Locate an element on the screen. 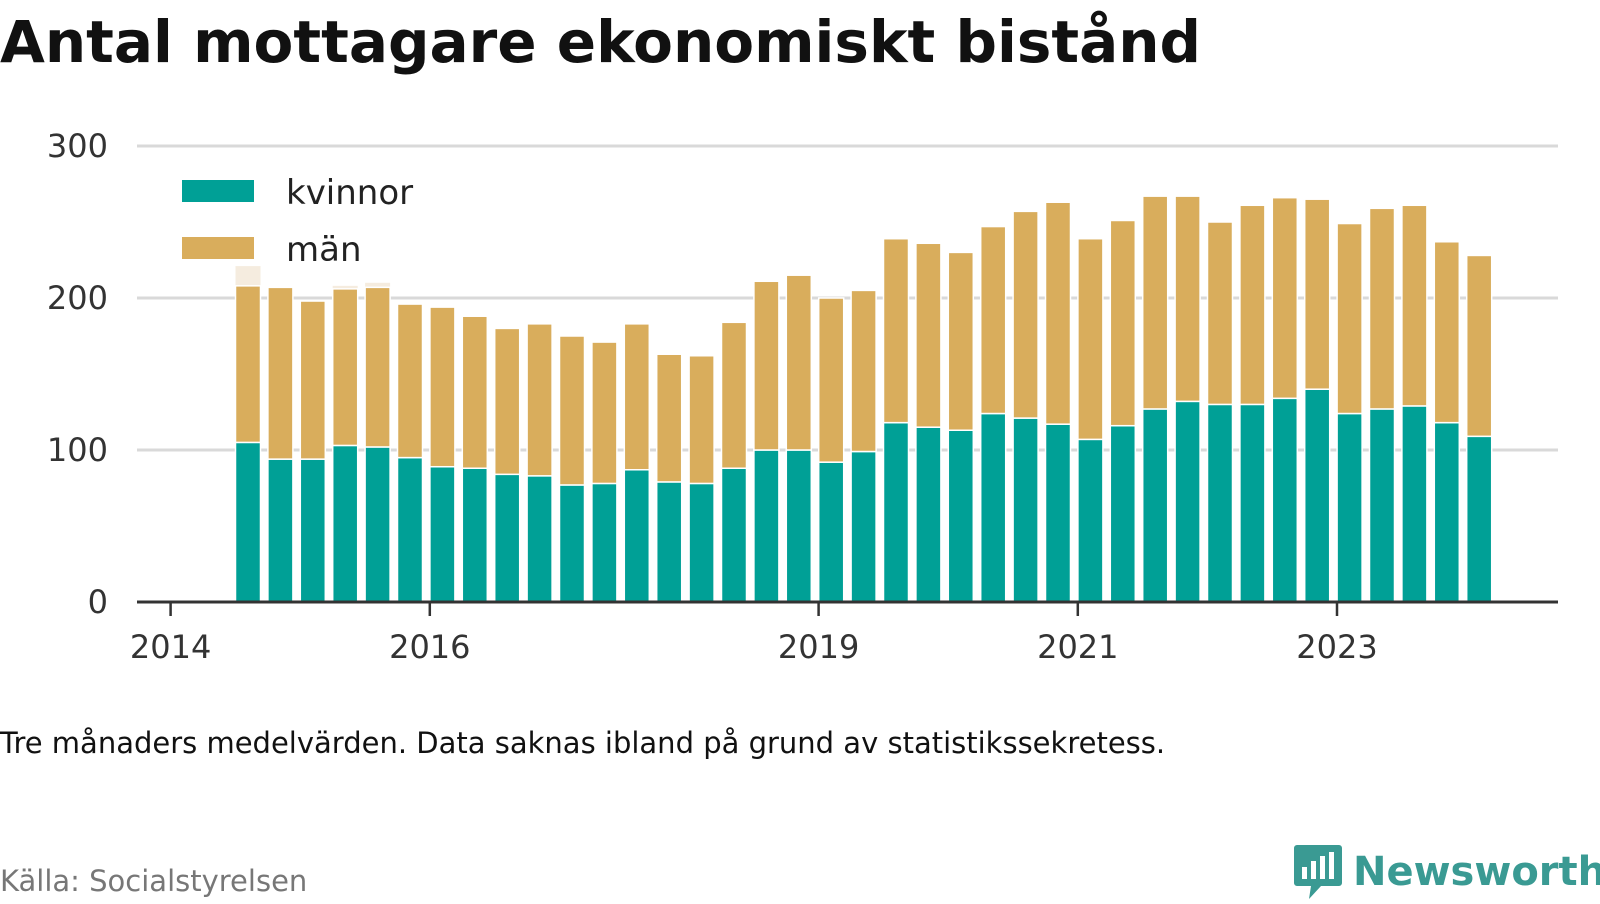 This screenshot has width=1600, height=904. y-tick-label-100: 100 is located at coordinates (77, 450).